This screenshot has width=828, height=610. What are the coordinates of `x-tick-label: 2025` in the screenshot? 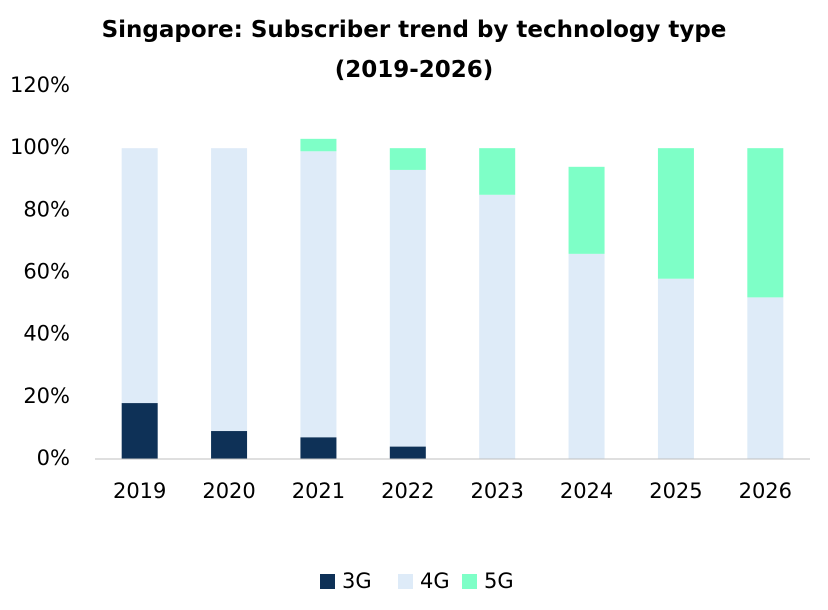 It's located at (675, 491).